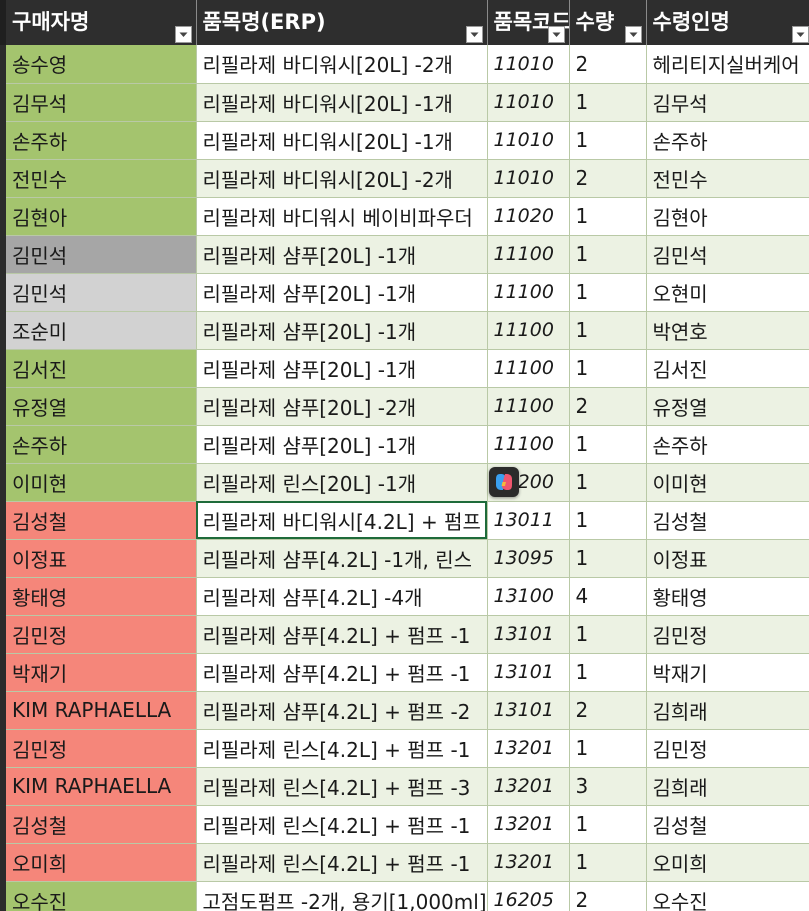 Image resolution: width=809 pixels, height=911 pixels. Describe the element at coordinates (98, 22) in the screenshot. I see `header-buyer: 구매자명` at that location.